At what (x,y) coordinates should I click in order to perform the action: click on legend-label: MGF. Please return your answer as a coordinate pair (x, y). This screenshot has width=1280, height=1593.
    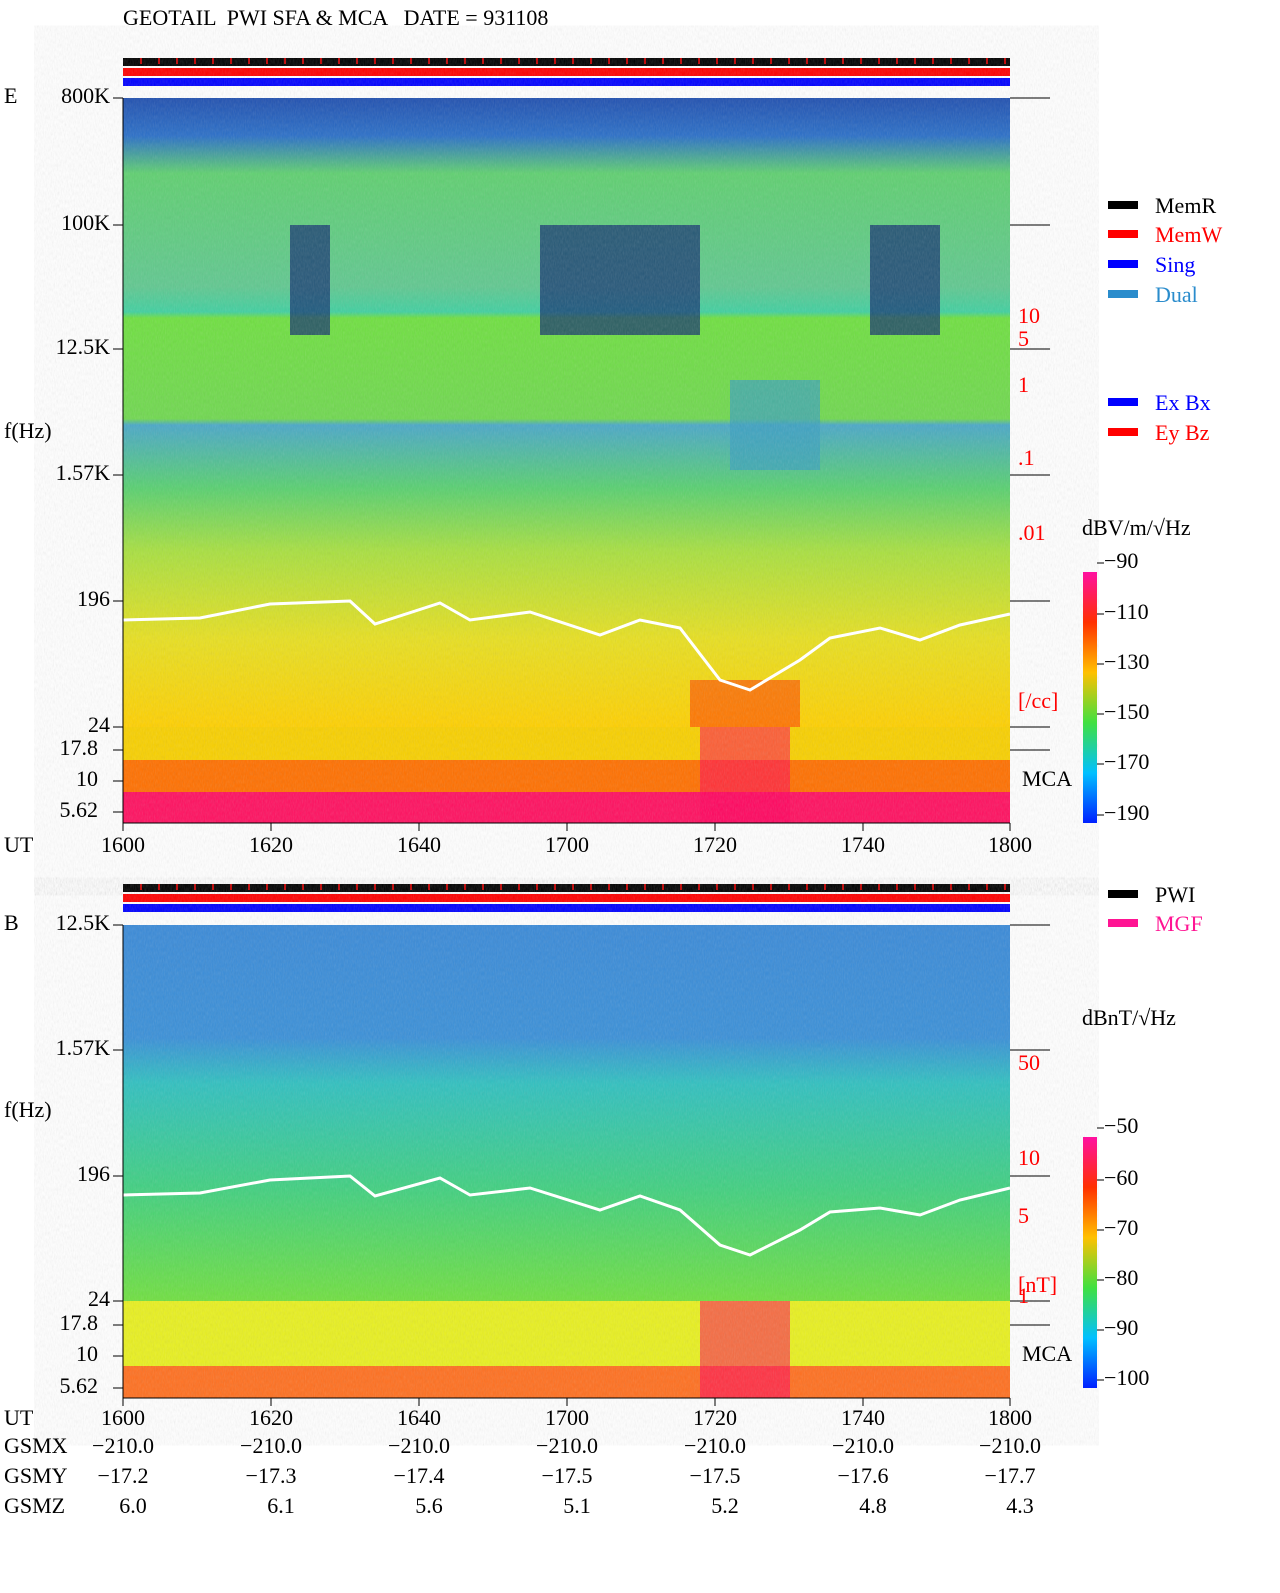
    Looking at the image, I should click on (1179, 923).